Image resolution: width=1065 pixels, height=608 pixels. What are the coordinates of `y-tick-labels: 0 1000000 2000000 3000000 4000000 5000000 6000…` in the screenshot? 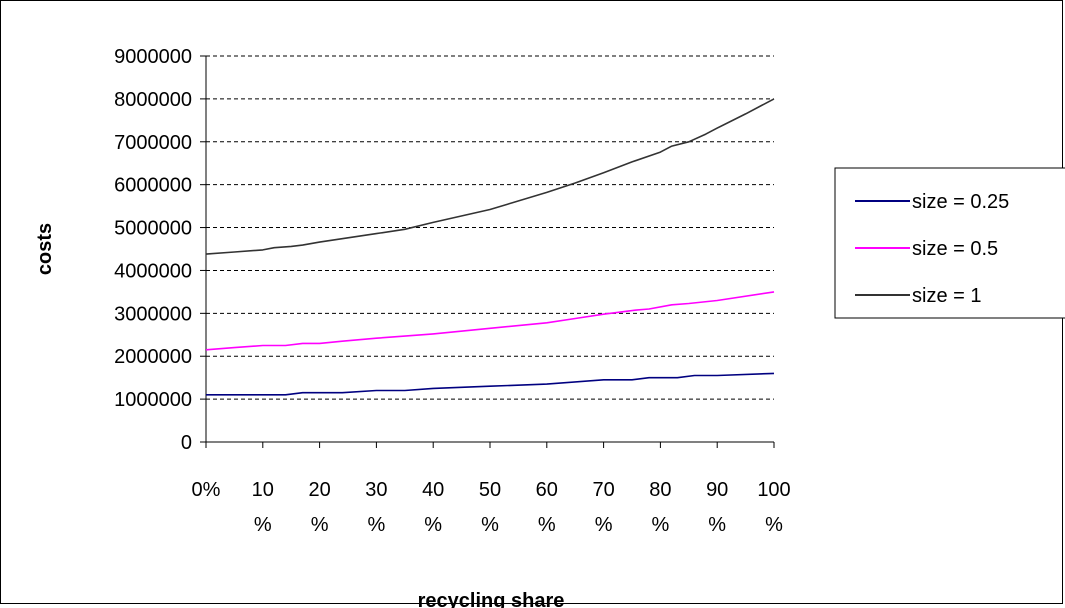 It's located at (153, 250).